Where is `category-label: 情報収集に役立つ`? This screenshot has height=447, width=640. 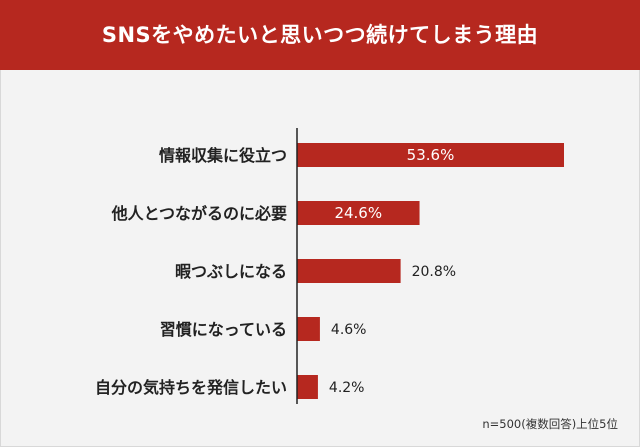
category-label: 情報収集に役立つ is located at coordinates (223, 155).